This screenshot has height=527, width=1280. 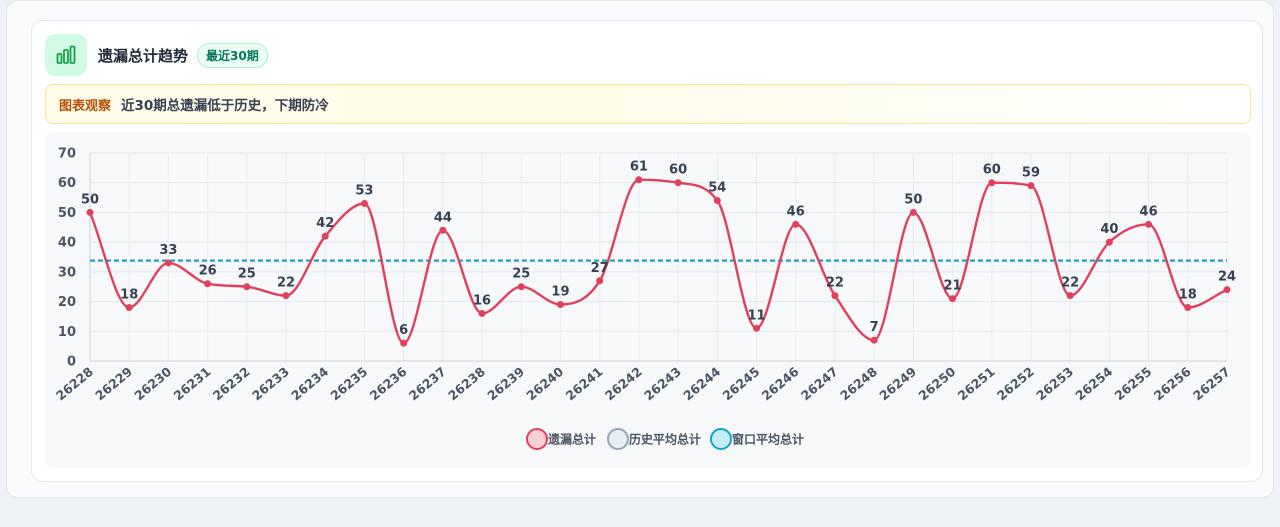 I want to click on legend-label: 历史平均总计, so click(x=665, y=439).